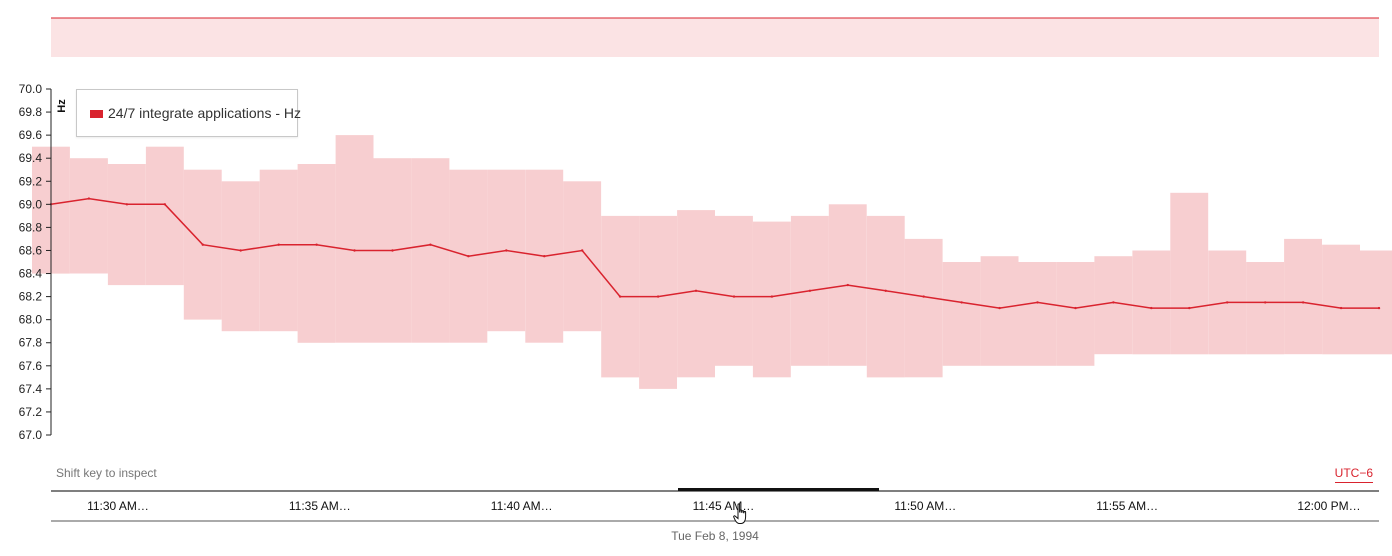  I want to click on y-tick-label: 67.4, so click(31, 389).